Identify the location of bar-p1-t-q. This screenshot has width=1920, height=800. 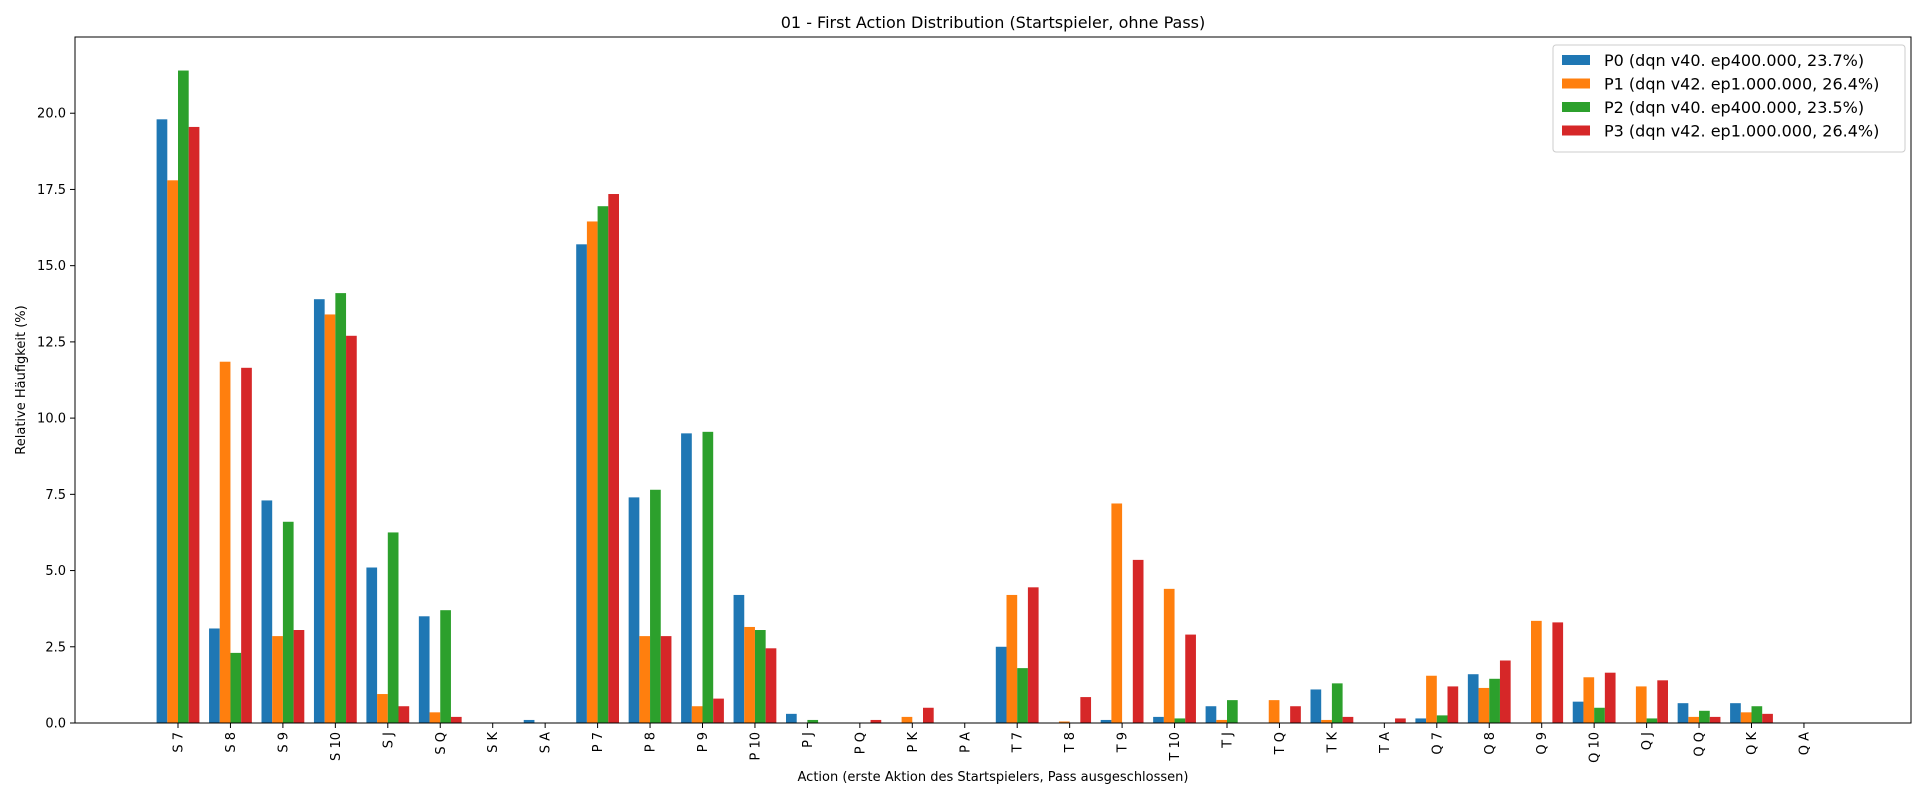
(1274, 711).